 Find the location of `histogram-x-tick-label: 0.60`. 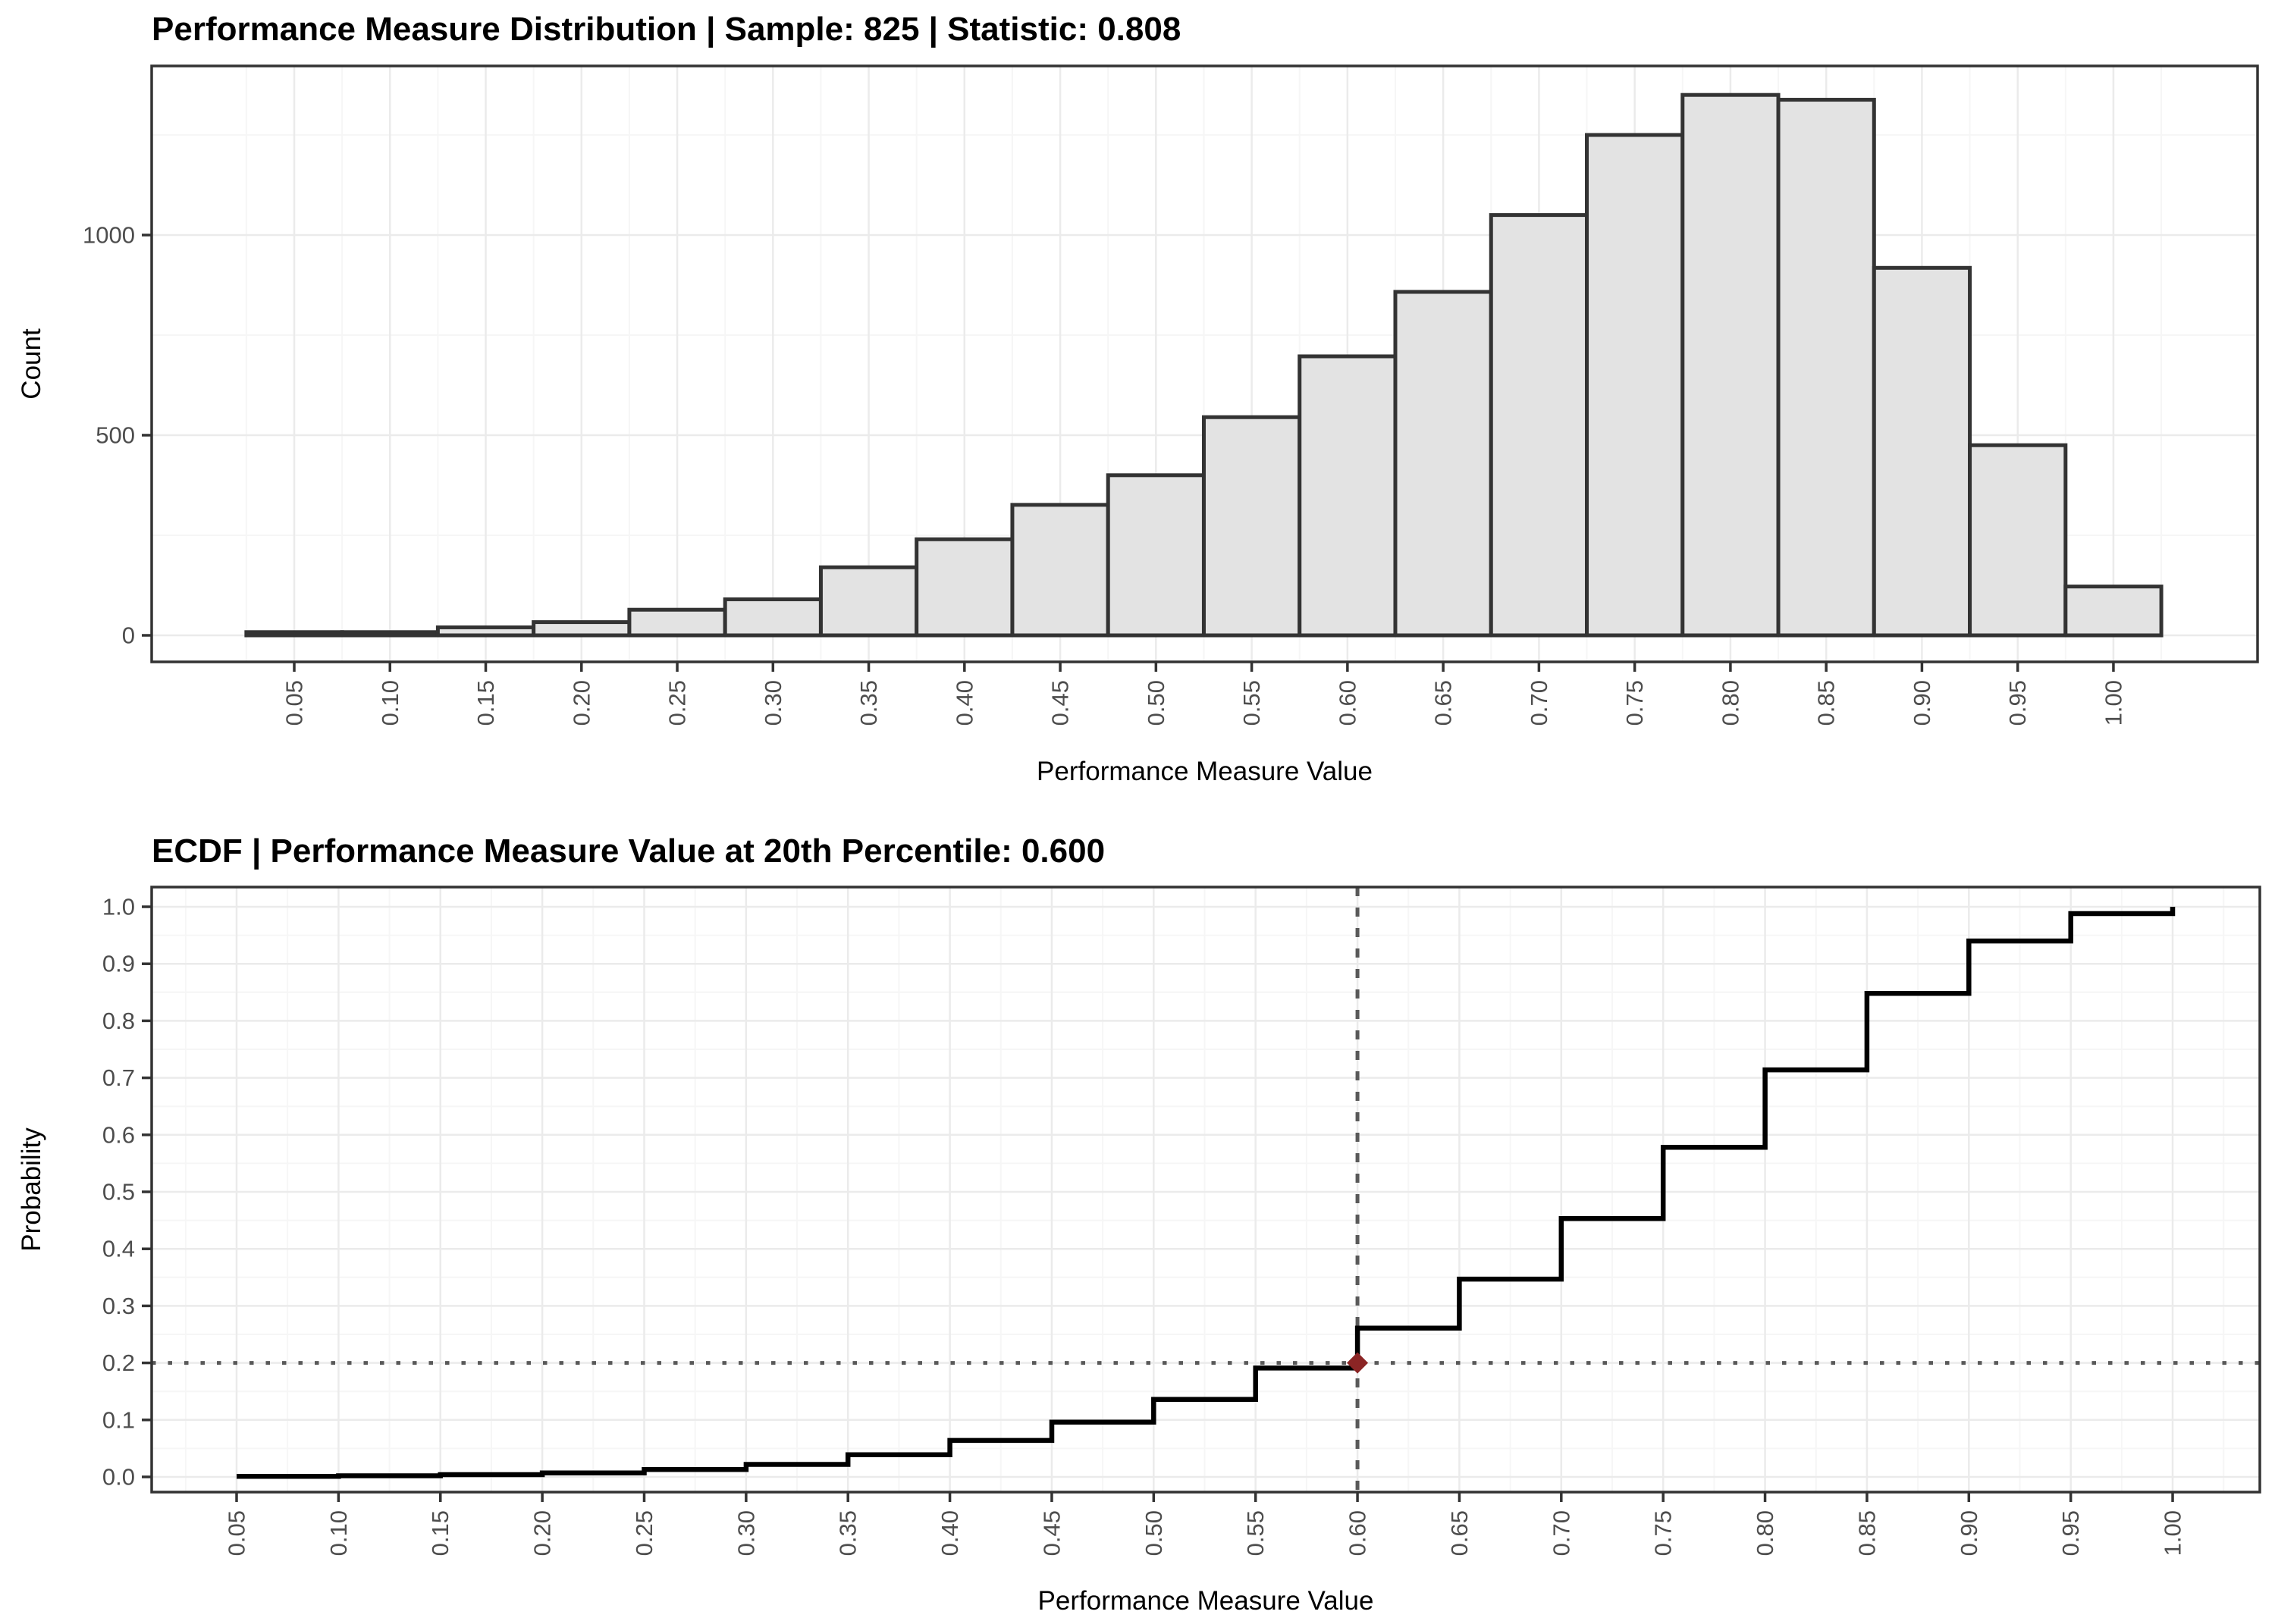

histogram-x-tick-label: 0.60 is located at coordinates (1347, 703).